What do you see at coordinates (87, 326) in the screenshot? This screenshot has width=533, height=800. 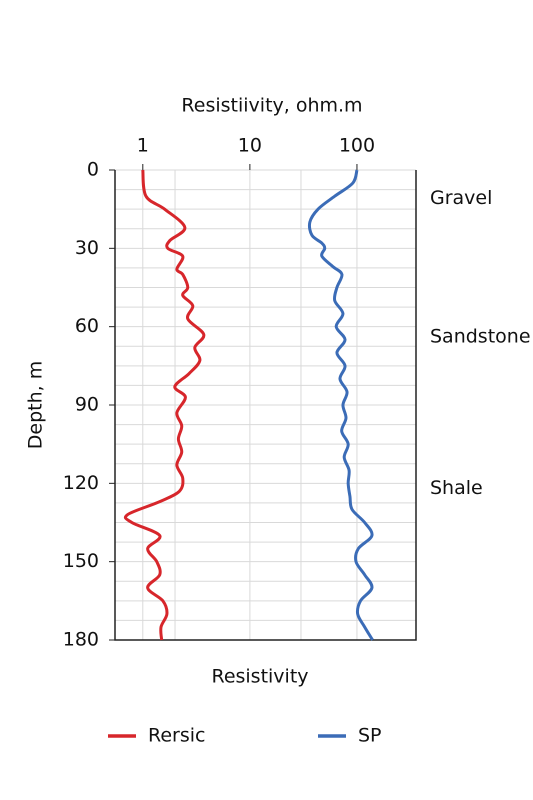 I see `y-tick-label: 60` at bounding box center [87, 326].